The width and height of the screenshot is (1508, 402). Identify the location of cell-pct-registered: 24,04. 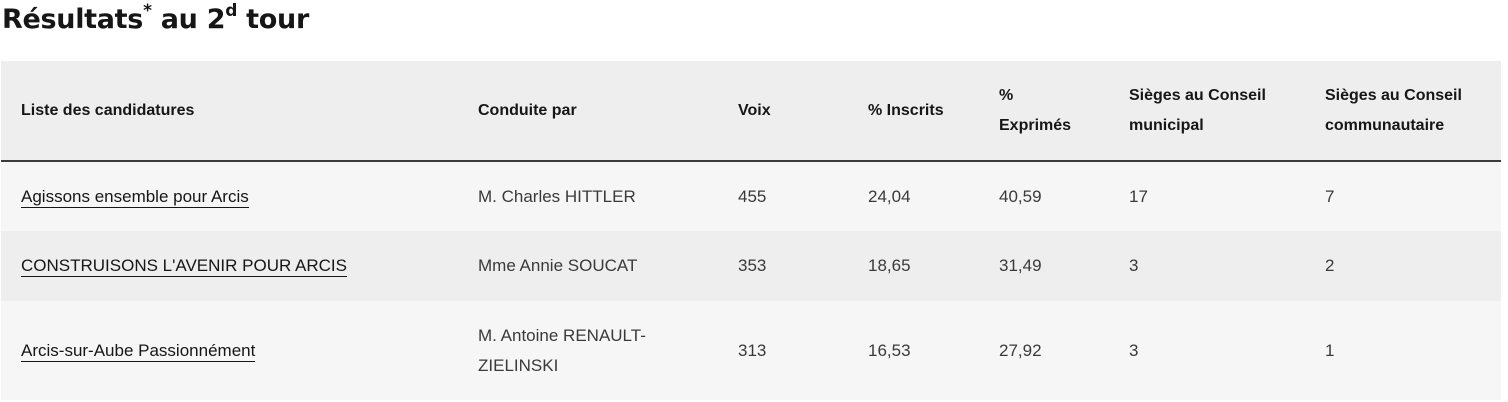
(913, 196).